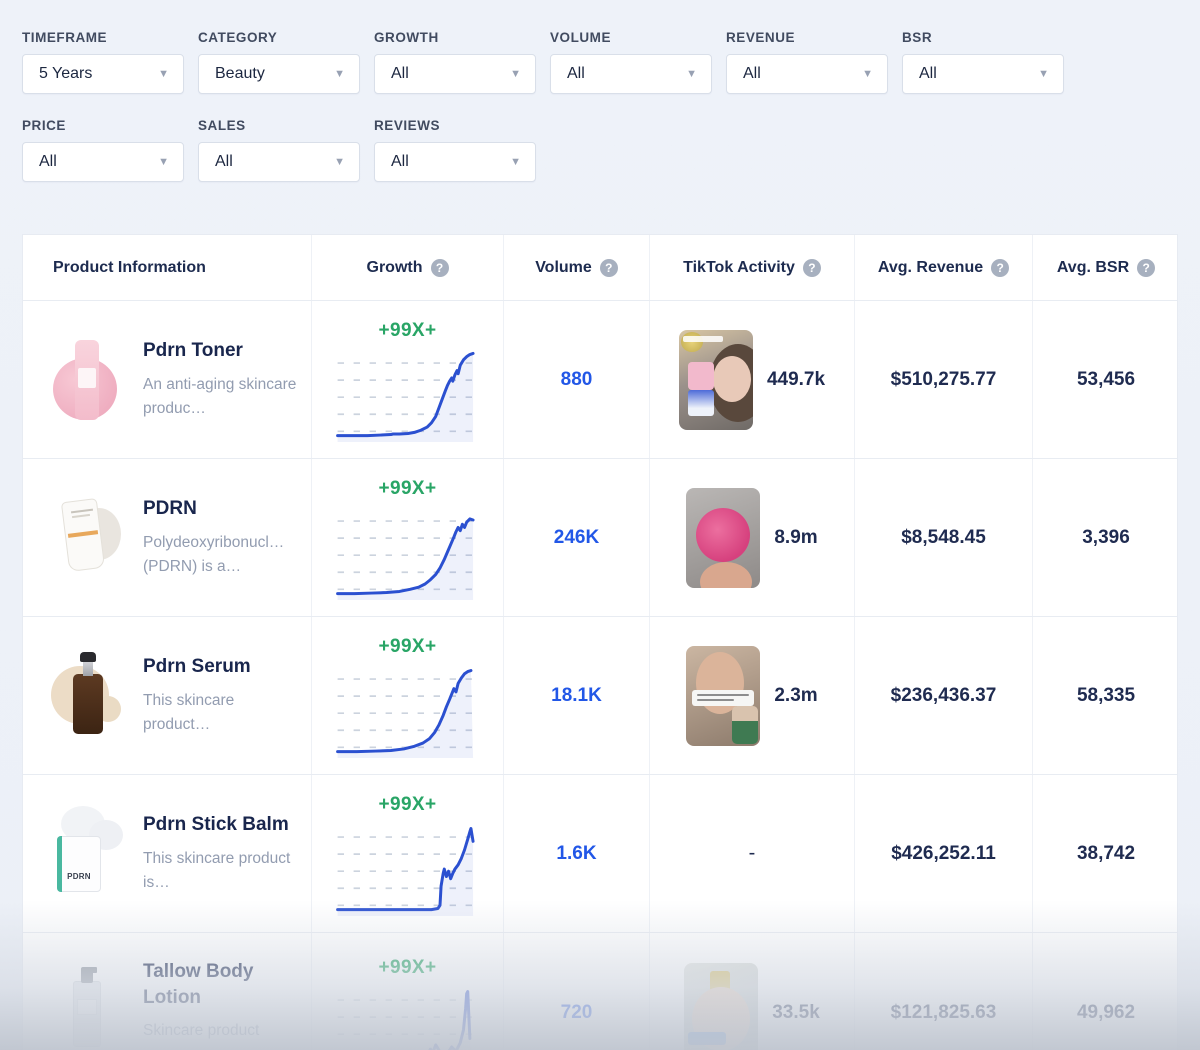  I want to click on filter-category: CATEGORY Beauty ▼, so click(279, 62).